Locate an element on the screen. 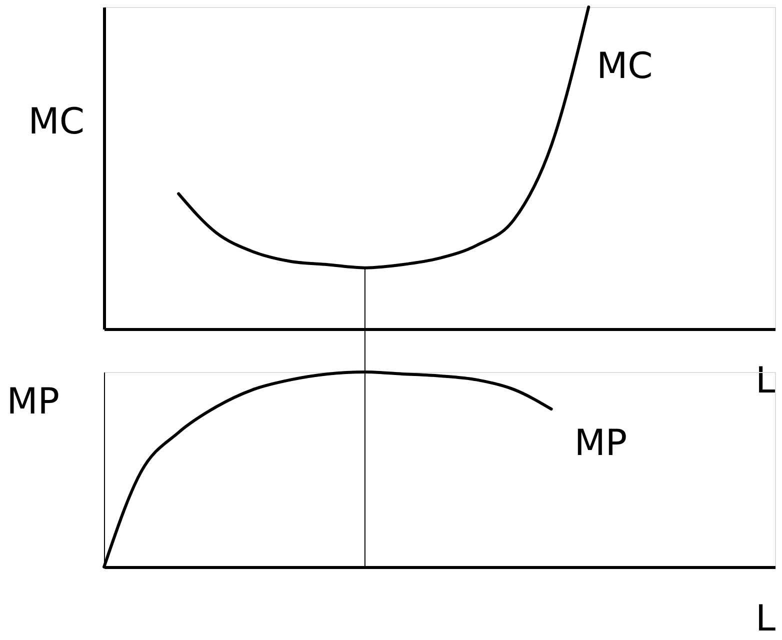 The height and width of the screenshot is (640, 782). y-axis-title: MP is located at coordinates (33, 402).